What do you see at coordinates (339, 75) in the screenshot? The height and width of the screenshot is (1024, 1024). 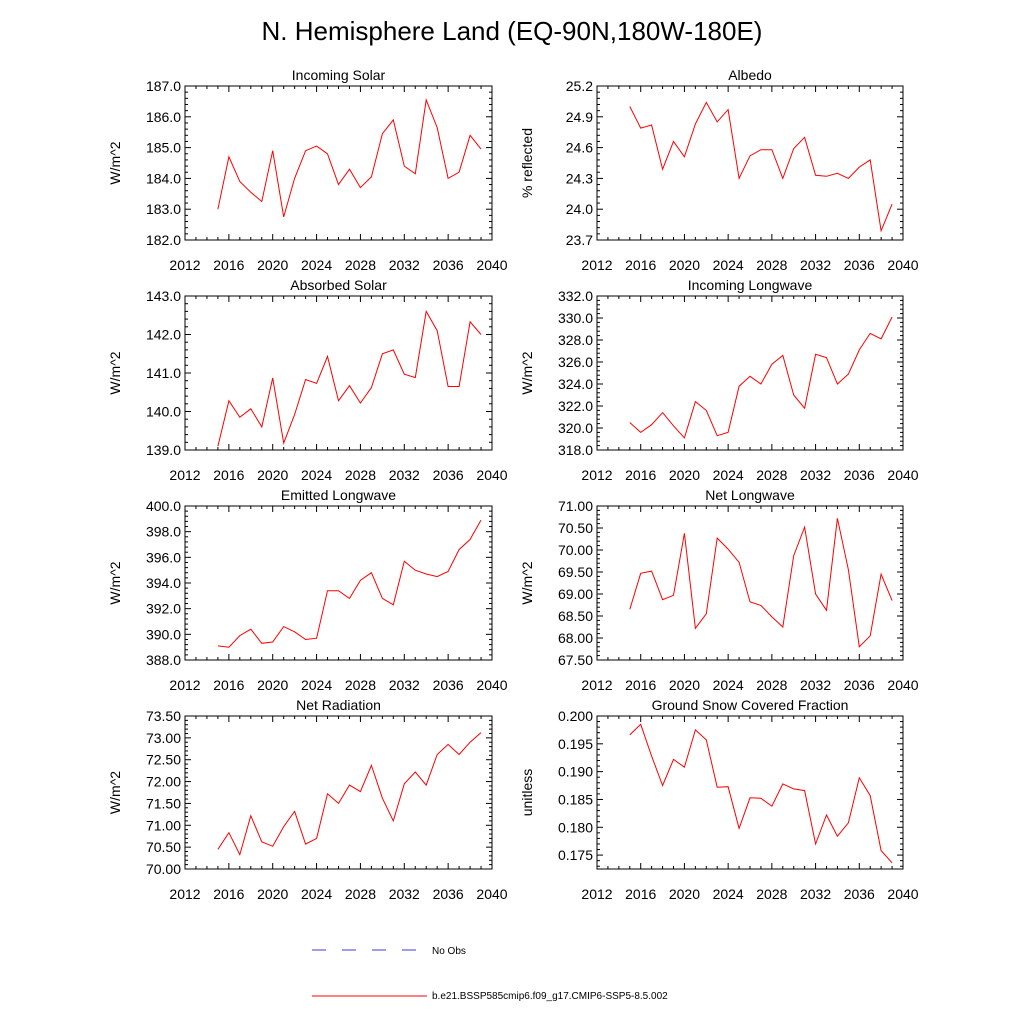 I see `panel-title: Incoming Solar` at bounding box center [339, 75].